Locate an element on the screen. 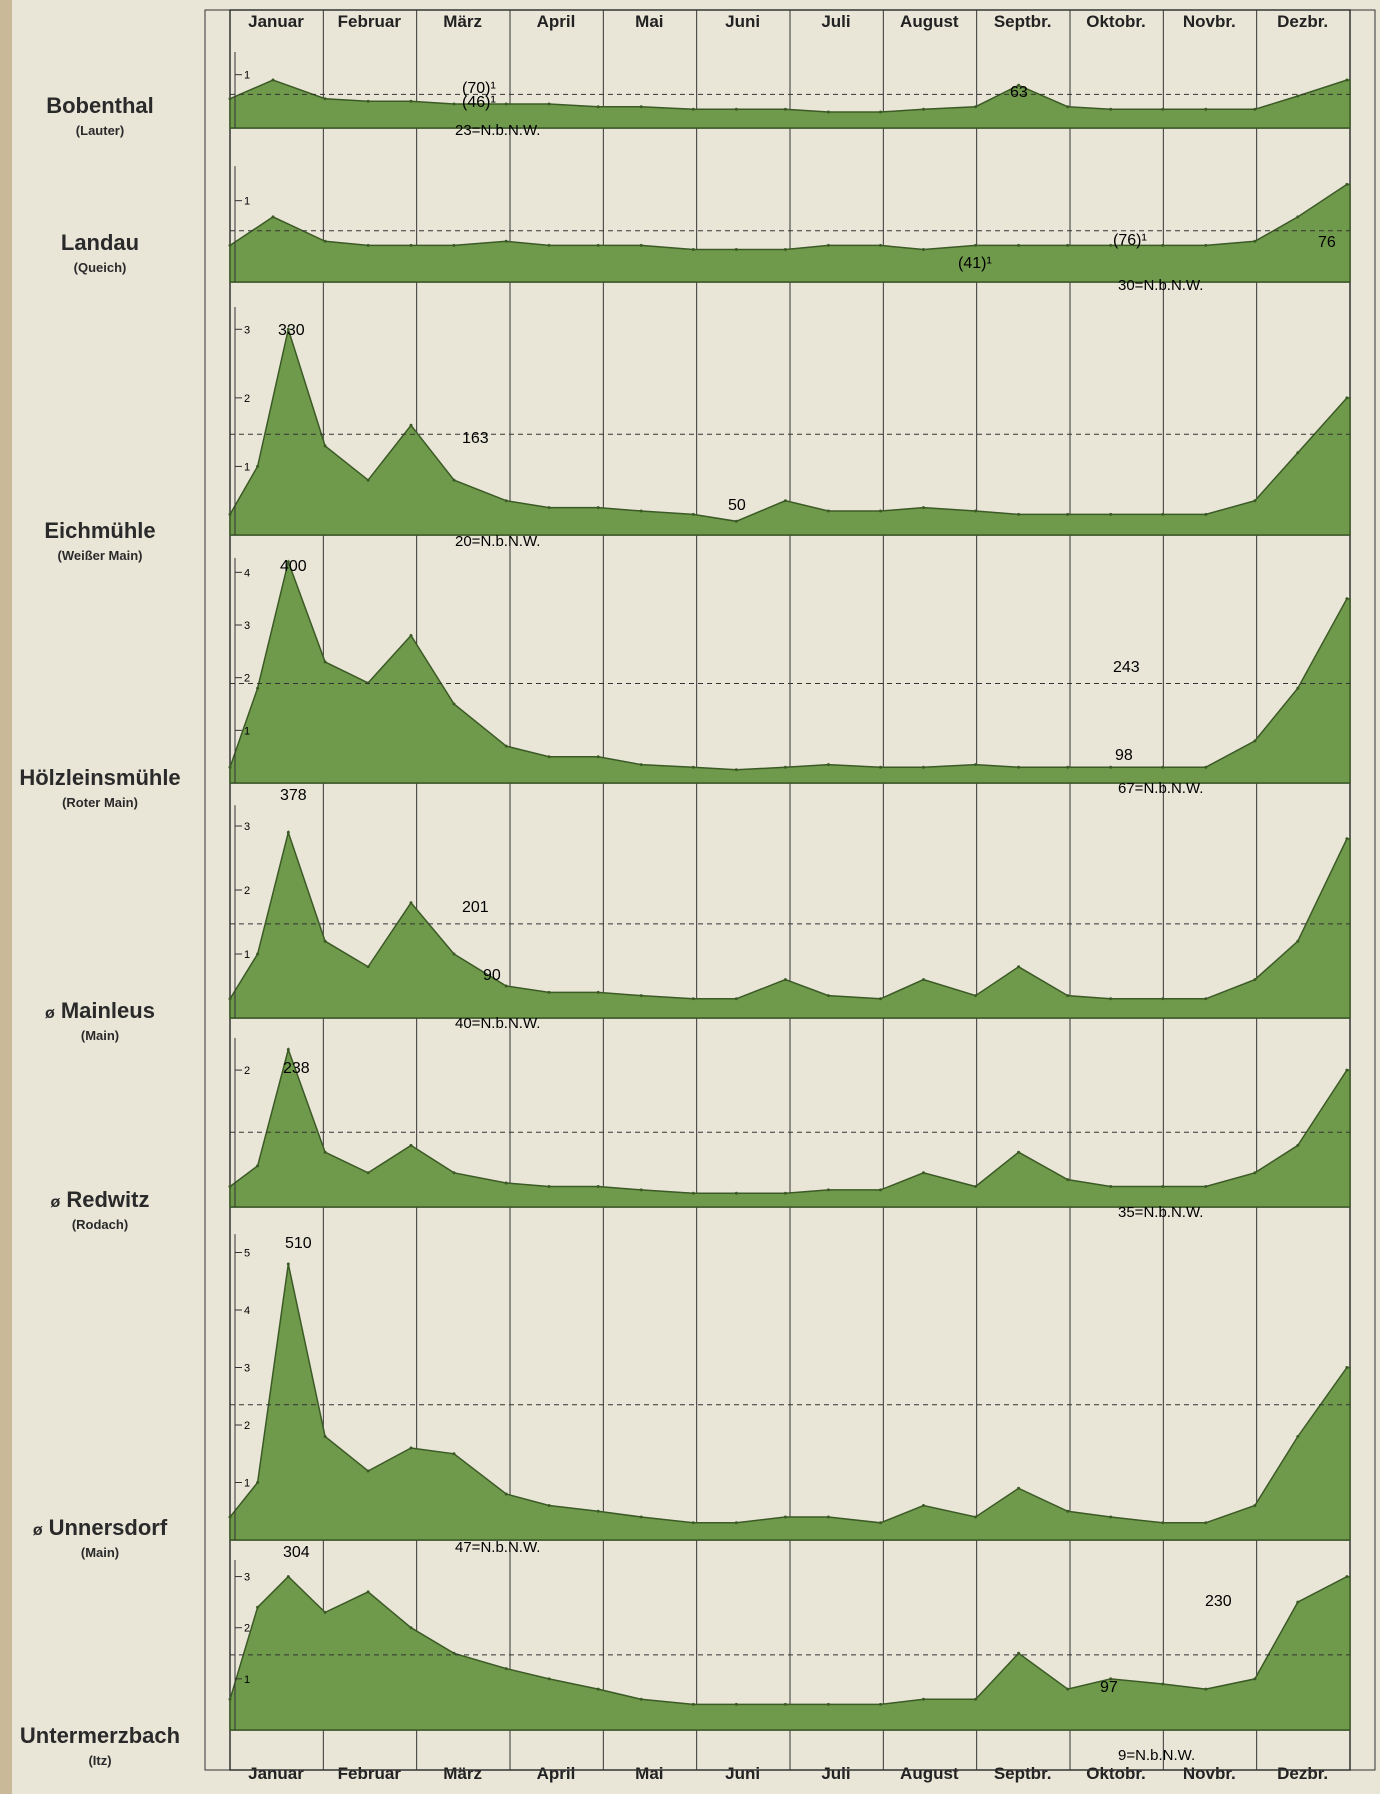  month-label-bottom: Mai is located at coordinates (649, 1773).